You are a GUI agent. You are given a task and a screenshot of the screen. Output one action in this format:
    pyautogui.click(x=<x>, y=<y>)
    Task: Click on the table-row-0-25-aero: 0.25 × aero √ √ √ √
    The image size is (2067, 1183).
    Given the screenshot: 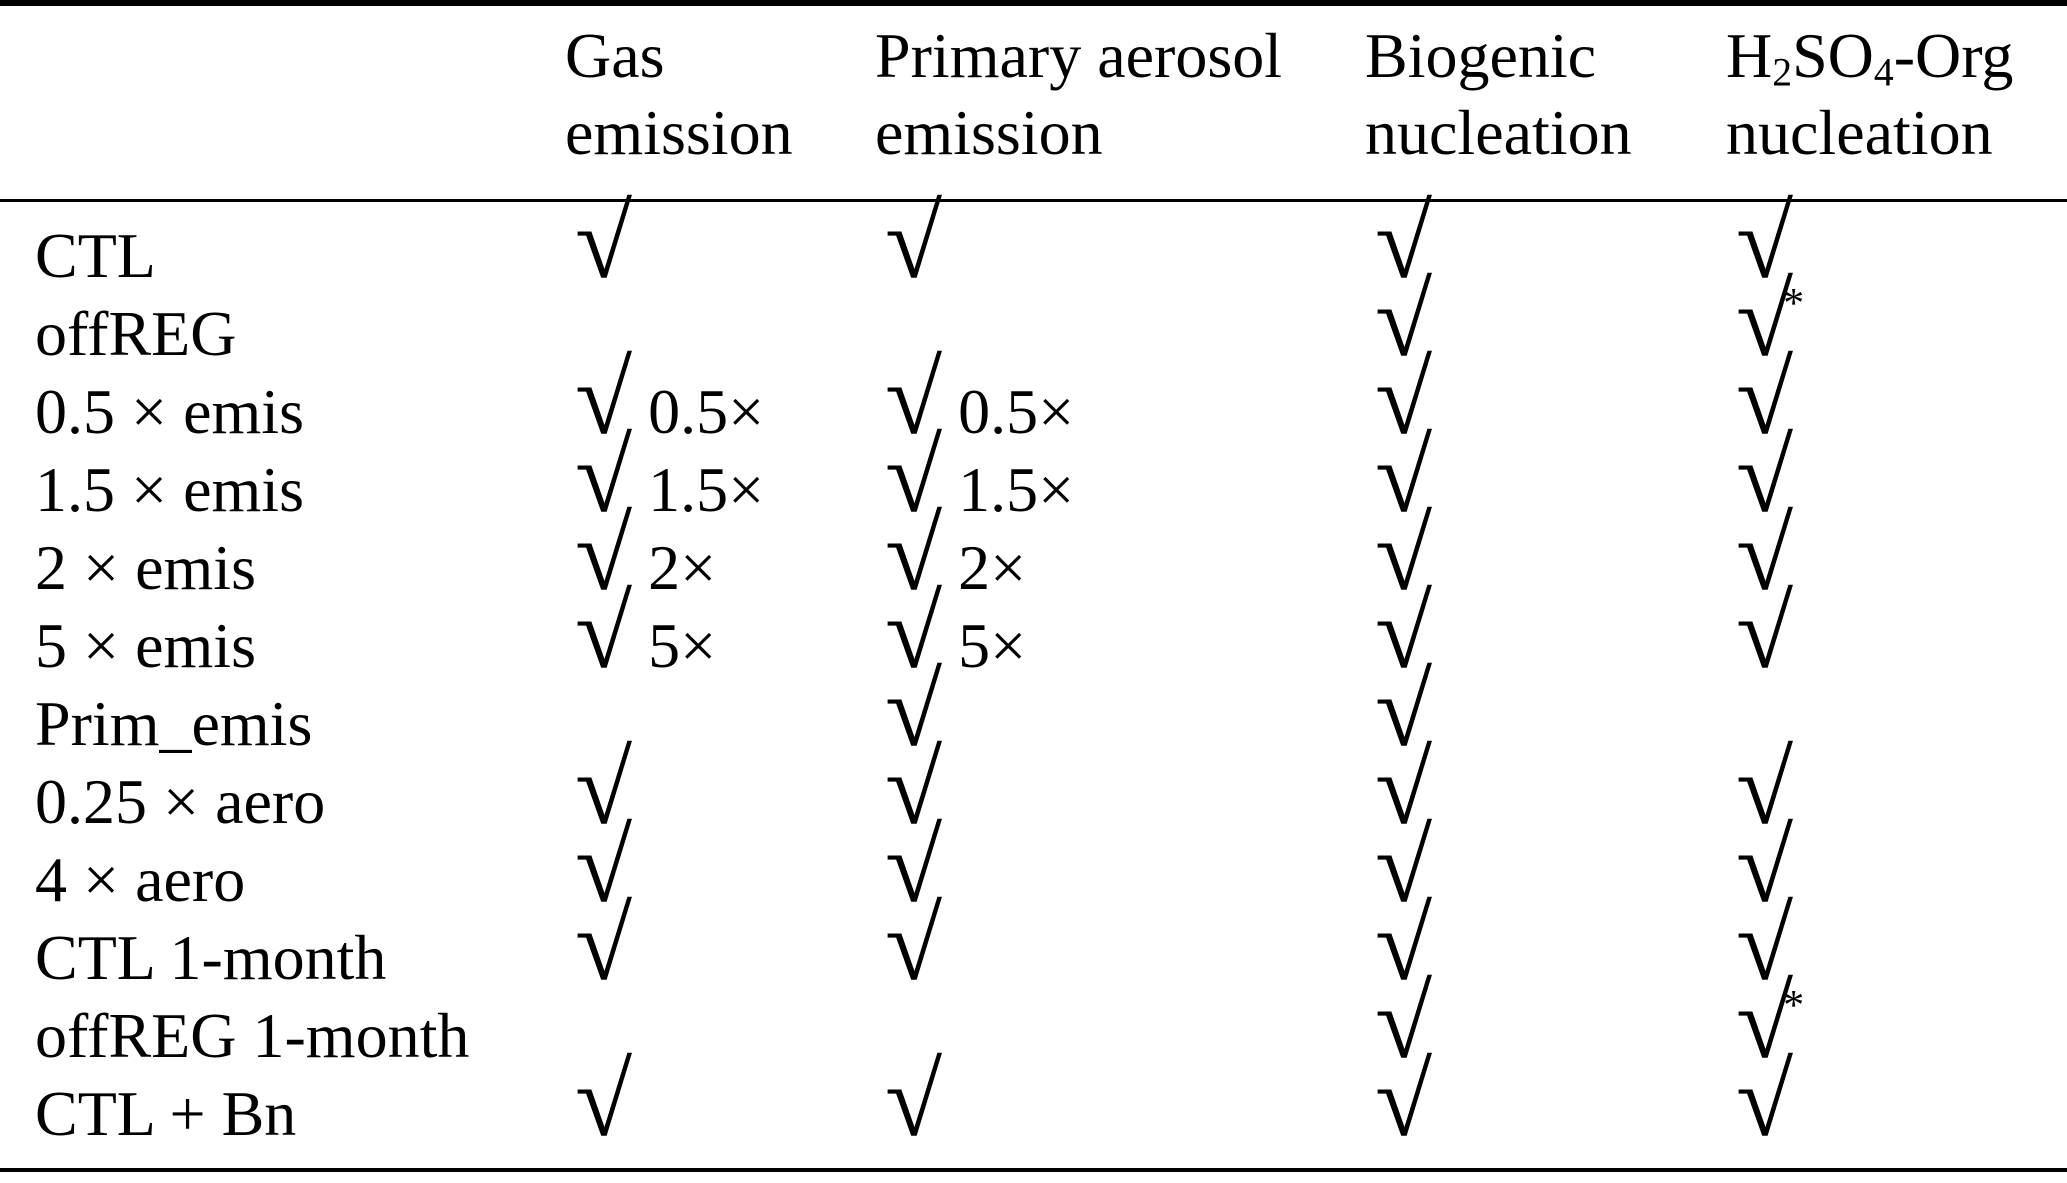 What is the action you would take?
    pyautogui.click(x=1033, y=789)
    